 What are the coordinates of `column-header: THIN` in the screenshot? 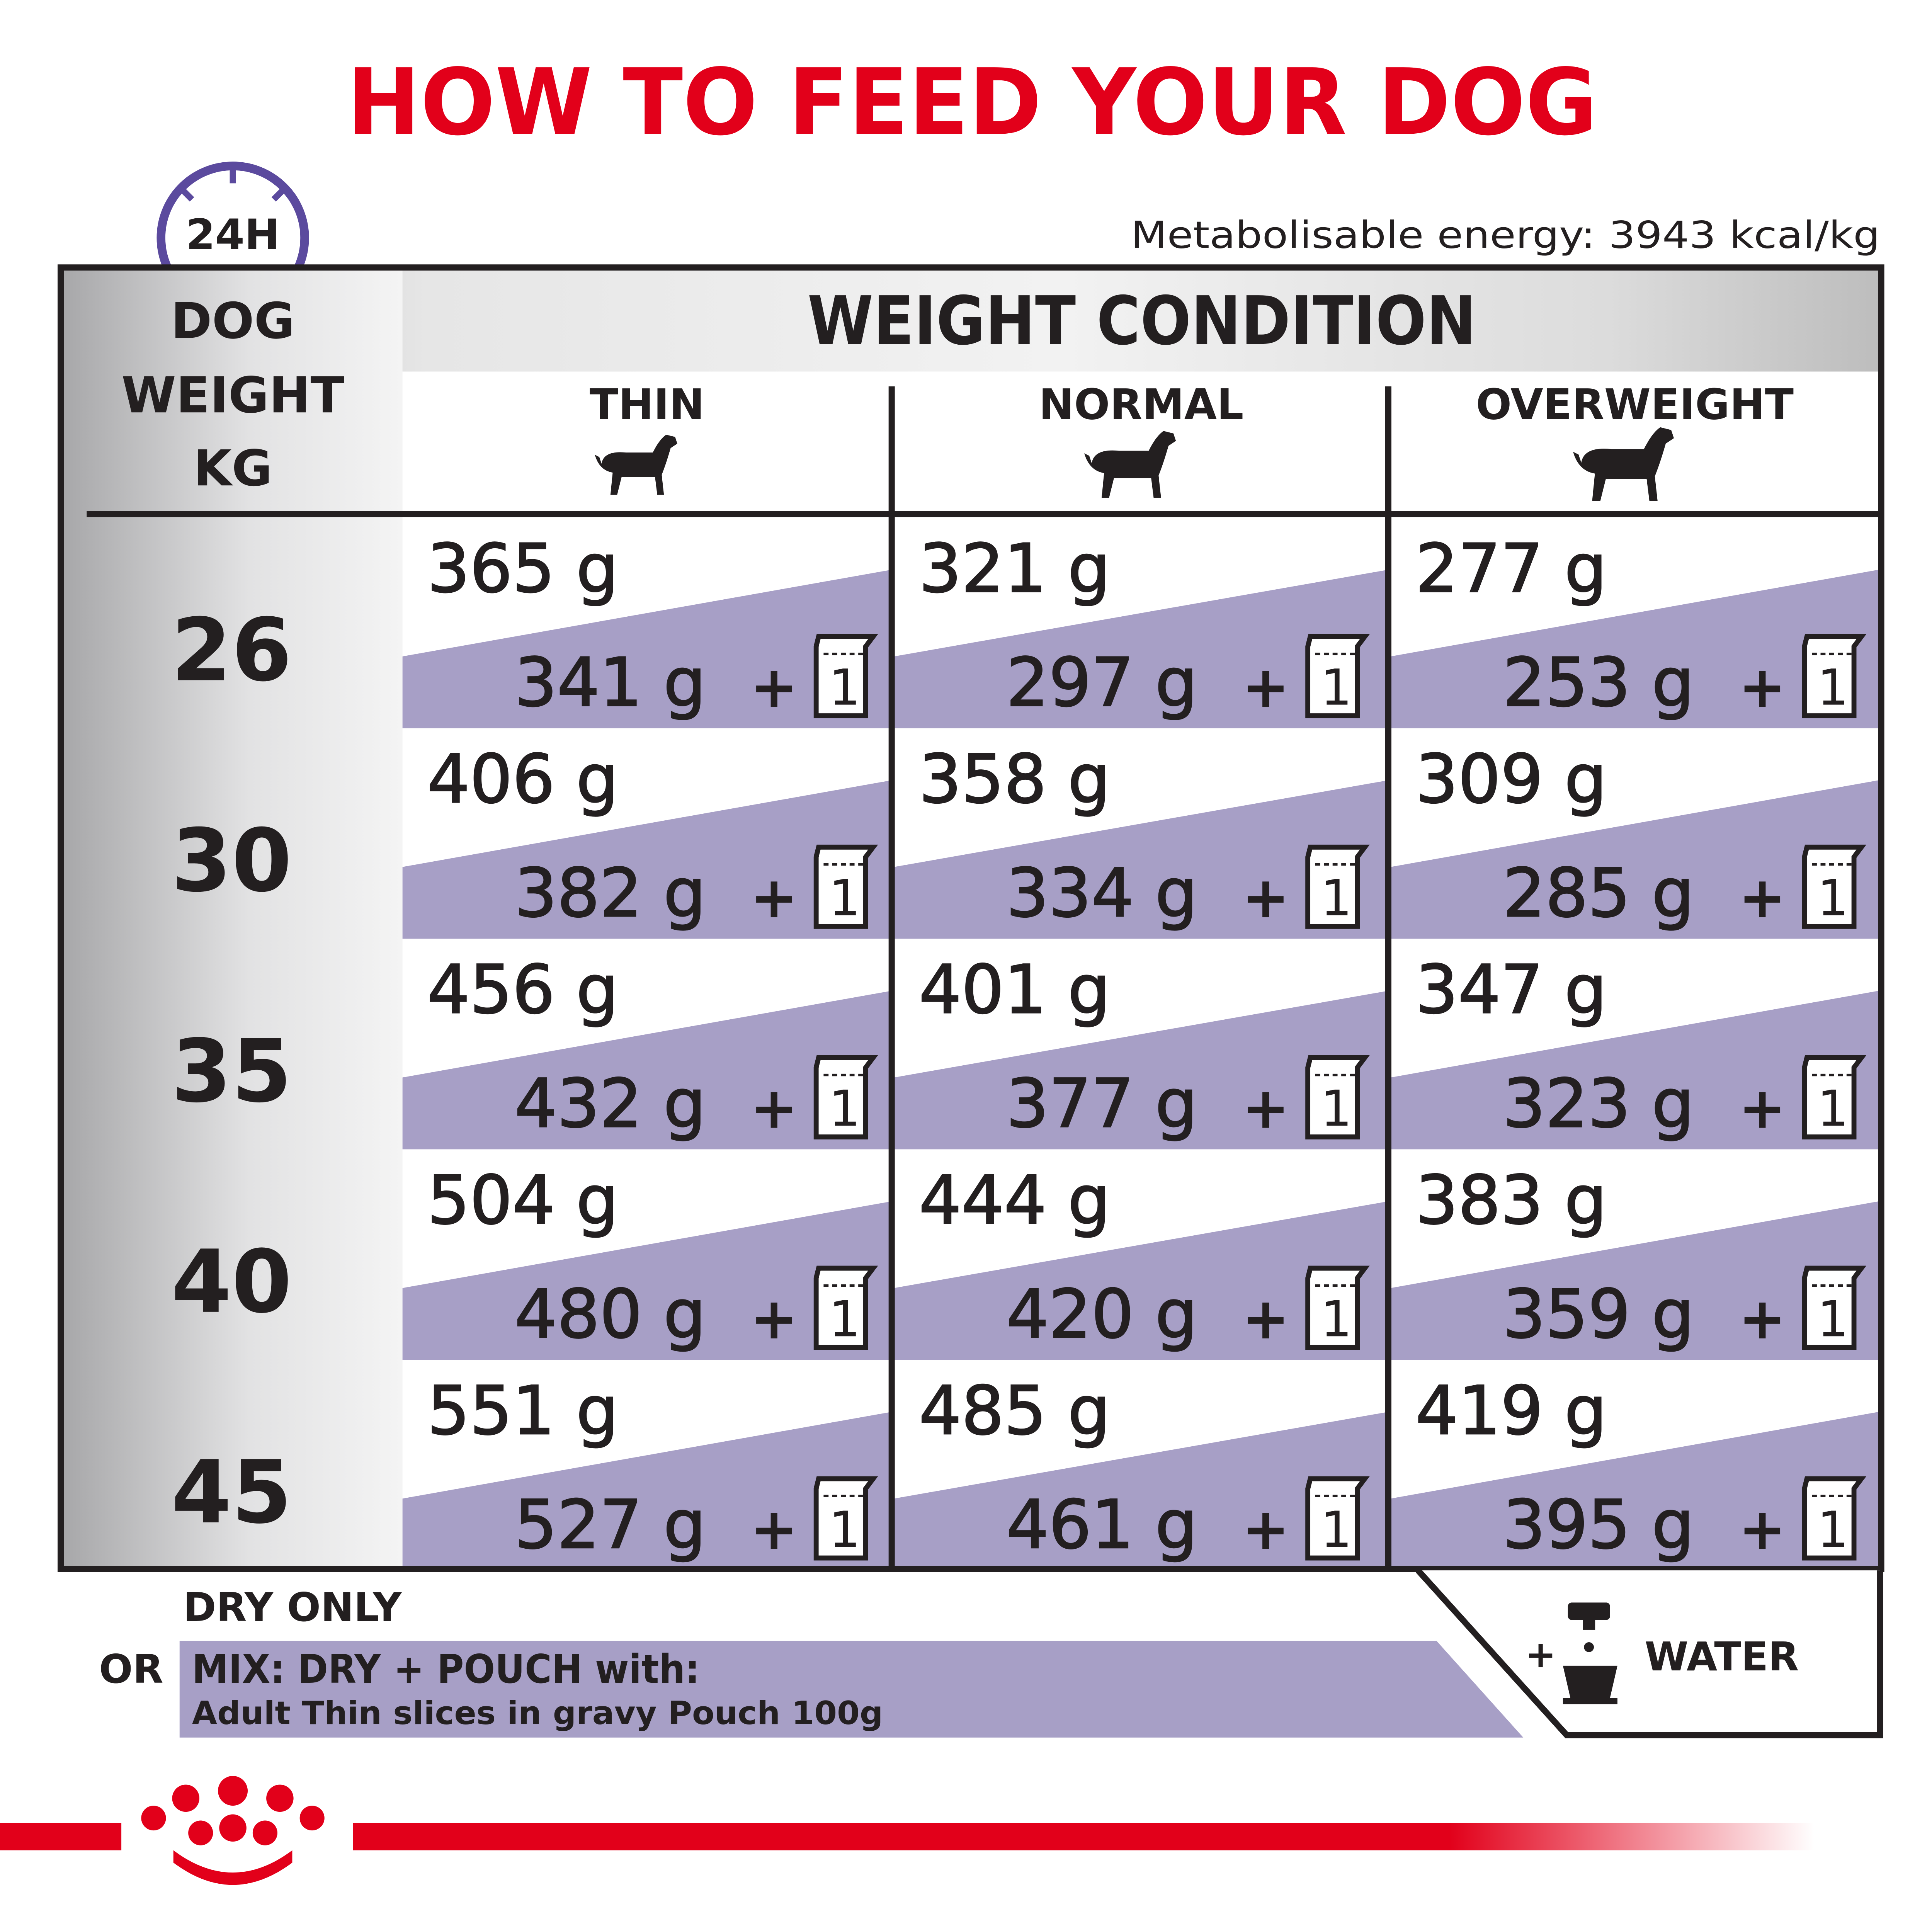 It's located at (647, 404).